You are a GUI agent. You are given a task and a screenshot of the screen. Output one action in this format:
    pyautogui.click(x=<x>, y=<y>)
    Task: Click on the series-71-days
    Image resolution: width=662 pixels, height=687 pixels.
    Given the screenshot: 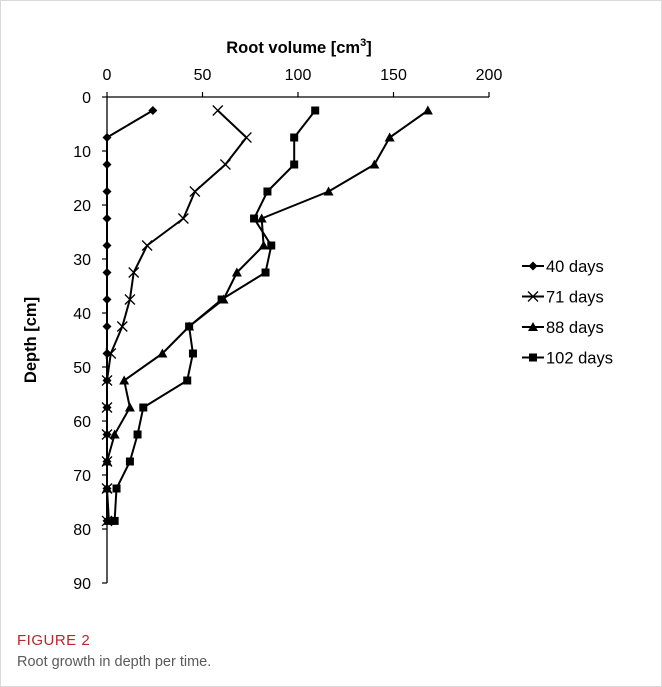 What is the action you would take?
    pyautogui.click(x=176, y=316)
    